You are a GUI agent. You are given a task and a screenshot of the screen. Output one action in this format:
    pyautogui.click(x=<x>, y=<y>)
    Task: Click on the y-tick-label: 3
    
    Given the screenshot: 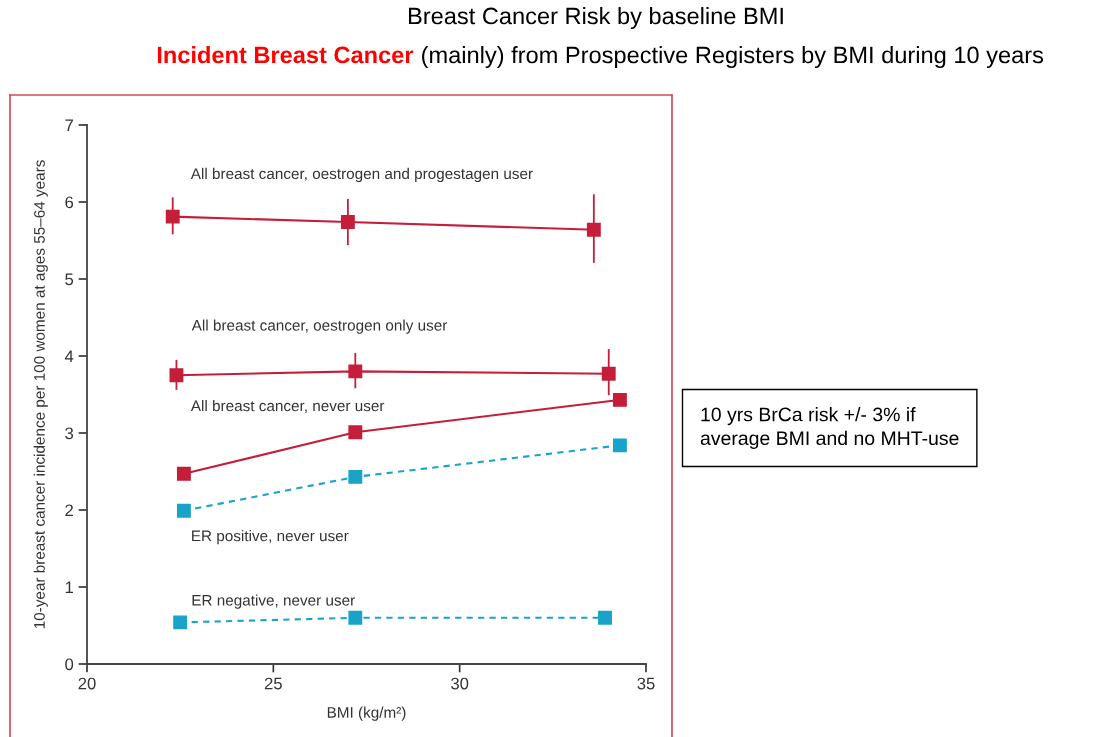 What is the action you would take?
    pyautogui.click(x=69, y=433)
    